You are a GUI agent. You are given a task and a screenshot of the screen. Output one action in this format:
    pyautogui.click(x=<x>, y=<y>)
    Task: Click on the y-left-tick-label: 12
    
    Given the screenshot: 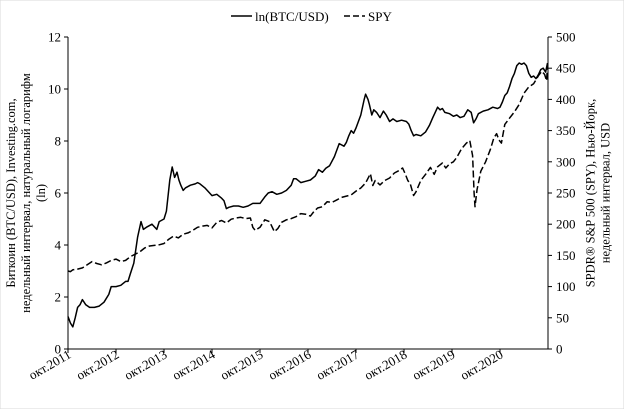 What is the action you would take?
    pyautogui.click(x=54, y=37)
    